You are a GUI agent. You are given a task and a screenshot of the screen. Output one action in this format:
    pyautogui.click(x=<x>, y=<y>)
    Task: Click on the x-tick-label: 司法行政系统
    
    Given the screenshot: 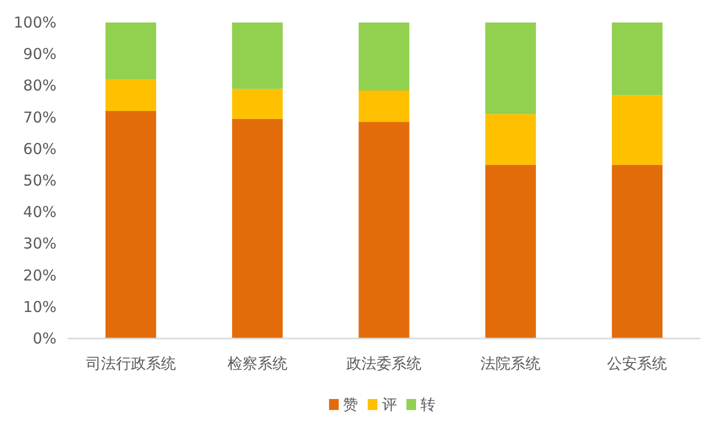 What is the action you would take?
    pyautogui.click(x=131, y=363)
    